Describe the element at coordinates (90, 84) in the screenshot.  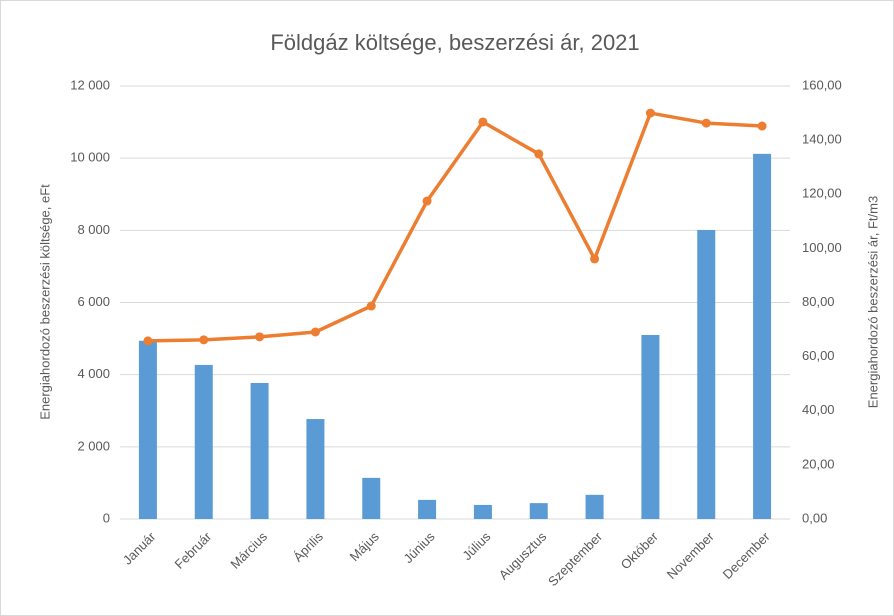
I see `y-tick-label: 12 000` at that location.